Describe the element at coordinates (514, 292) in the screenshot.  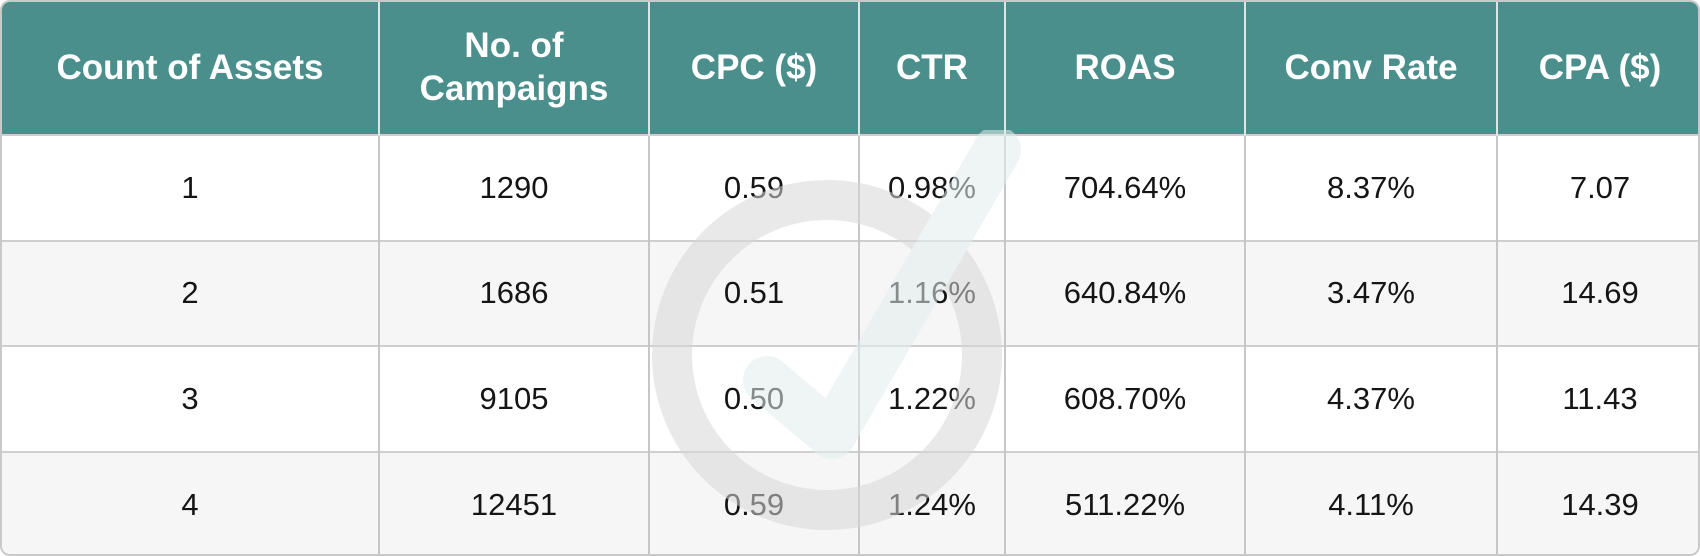
I see `cell-no-of-campaigns: 1686` at that location.